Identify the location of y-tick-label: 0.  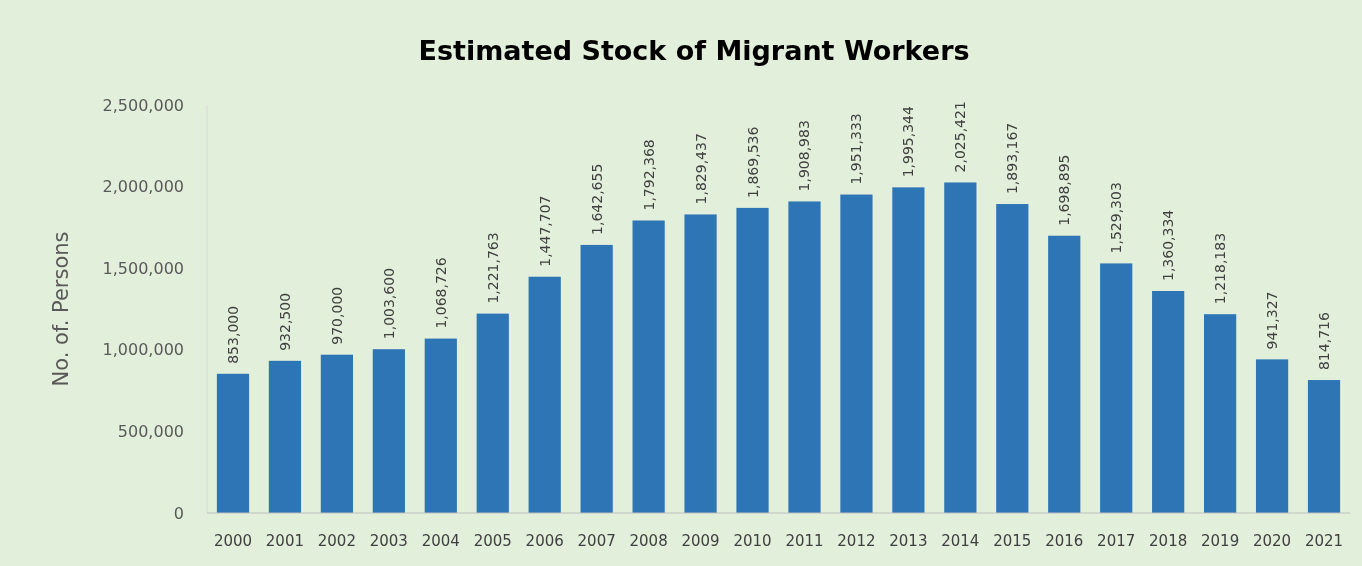
(178, 513).